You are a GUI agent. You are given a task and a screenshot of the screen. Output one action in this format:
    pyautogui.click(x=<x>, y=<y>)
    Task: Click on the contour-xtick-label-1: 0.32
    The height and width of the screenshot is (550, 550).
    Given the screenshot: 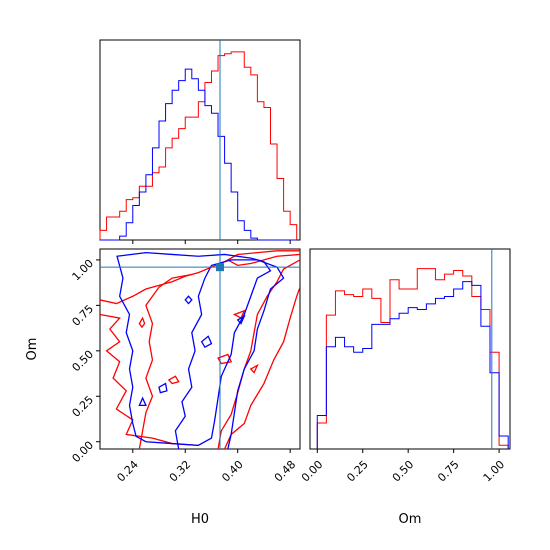 What is the action you would take?
    pyautogui.click(x=180, y=471)
    